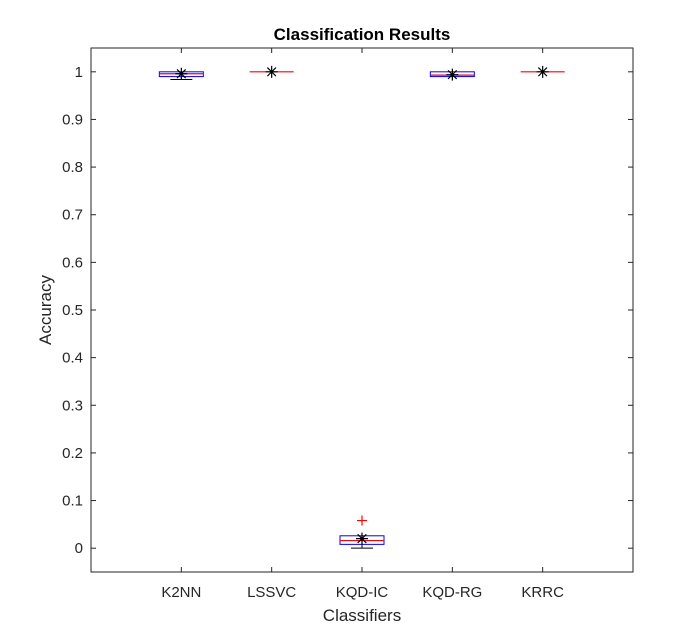  What do you see at coordinates (45, 310) in the screenshot?
I see `y-axis-label: Accuracy` at bounding box center [45, 310].